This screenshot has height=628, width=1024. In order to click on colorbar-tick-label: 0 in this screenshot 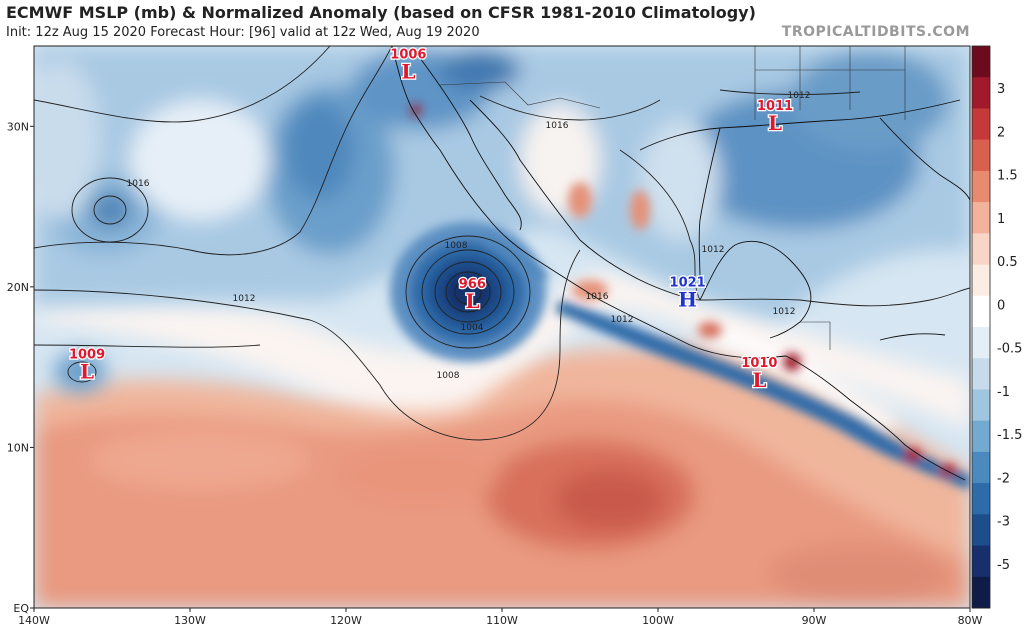, I will do `click(1001, 305)`.